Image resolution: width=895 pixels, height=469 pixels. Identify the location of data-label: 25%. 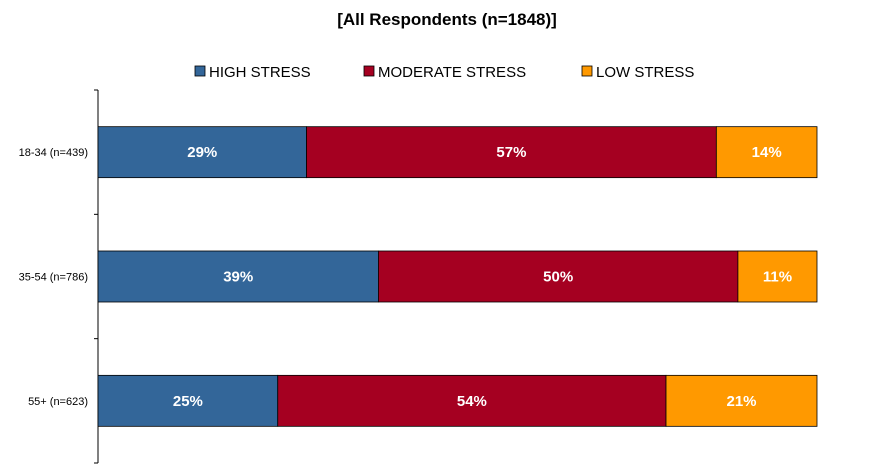
(188, 401).